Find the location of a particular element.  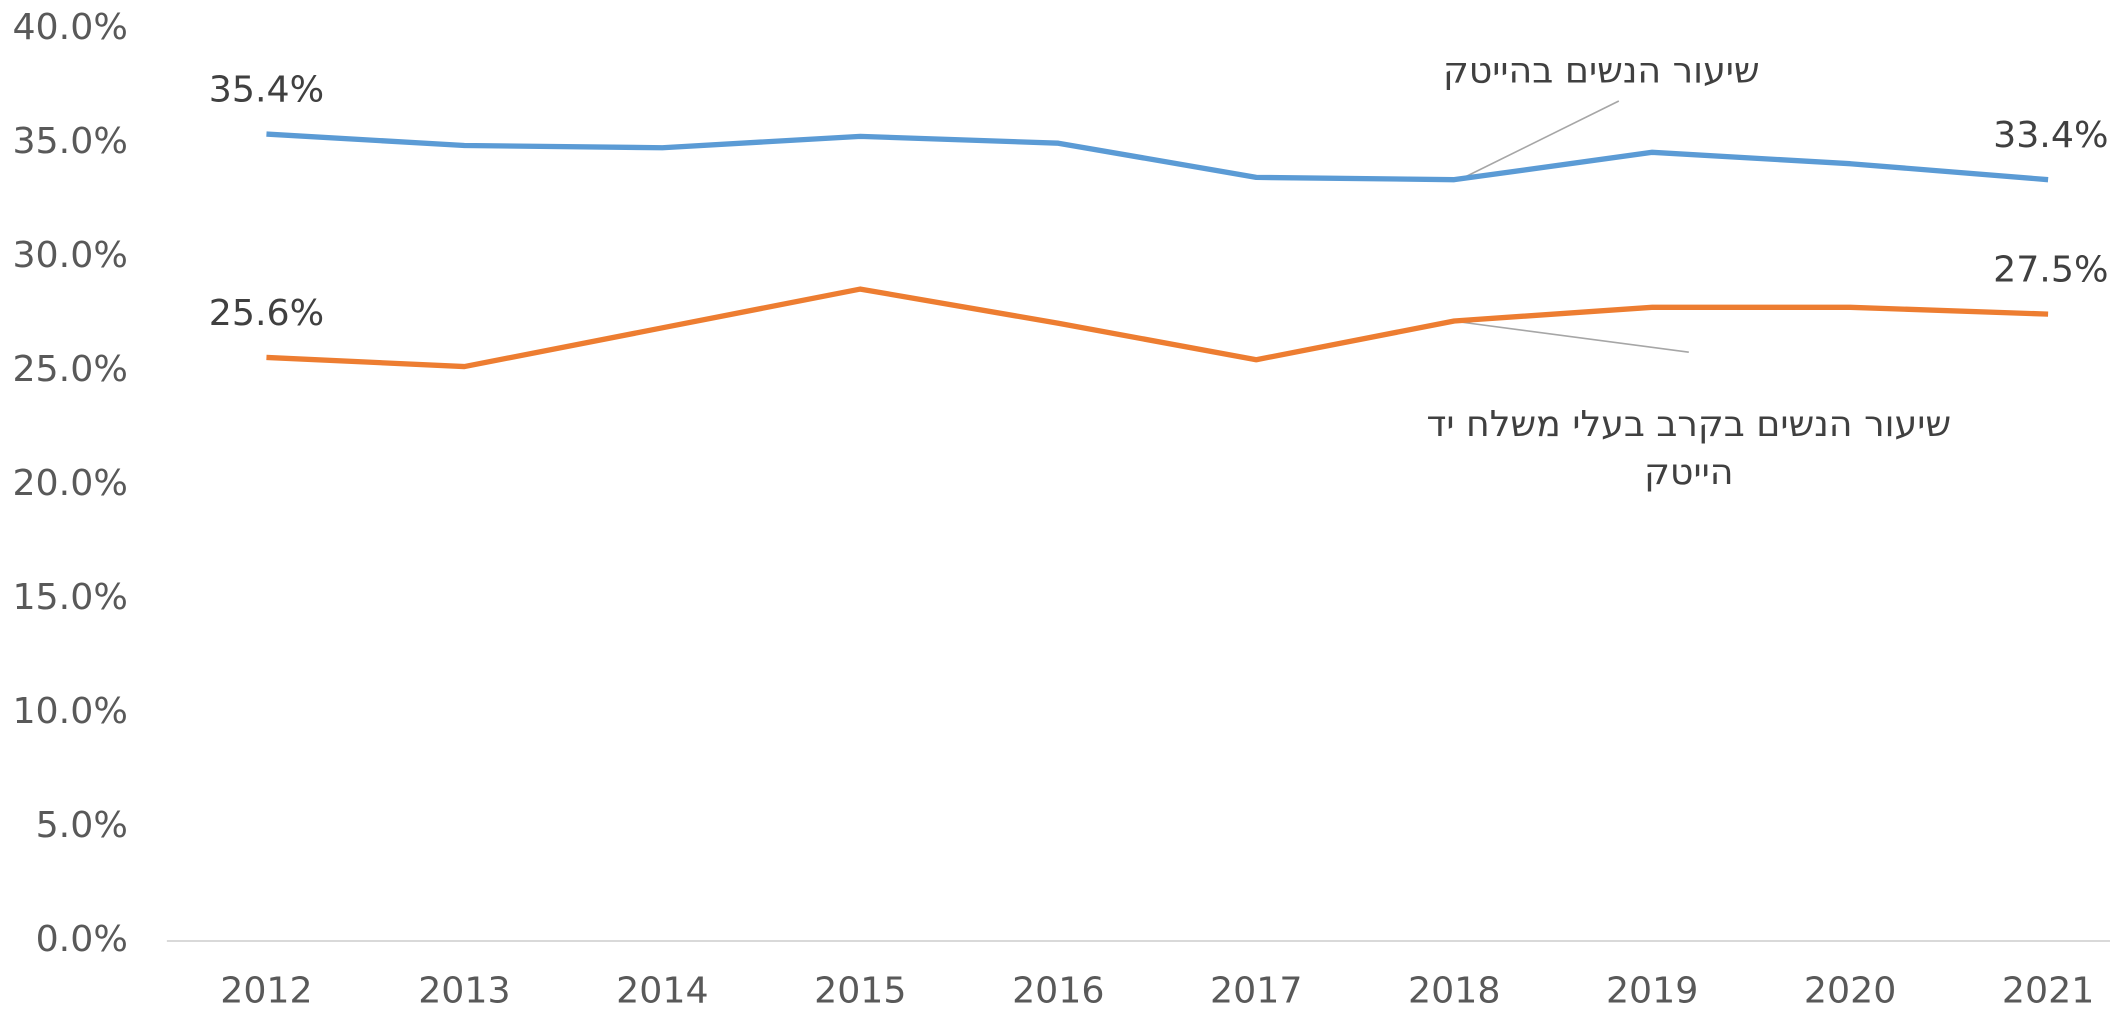

series-annotation: שיעור הנשים בקרב בעלי משלח יד הייטק is located at coordinates (1689, 449).